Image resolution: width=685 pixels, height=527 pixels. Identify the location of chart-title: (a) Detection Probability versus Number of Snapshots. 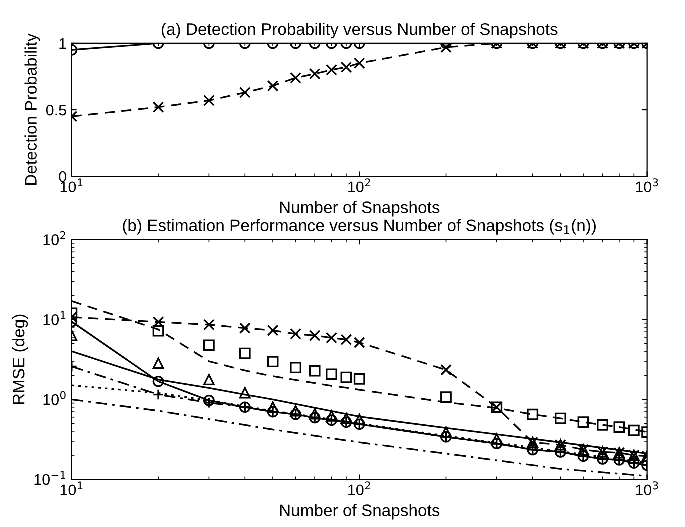
(360, 31).